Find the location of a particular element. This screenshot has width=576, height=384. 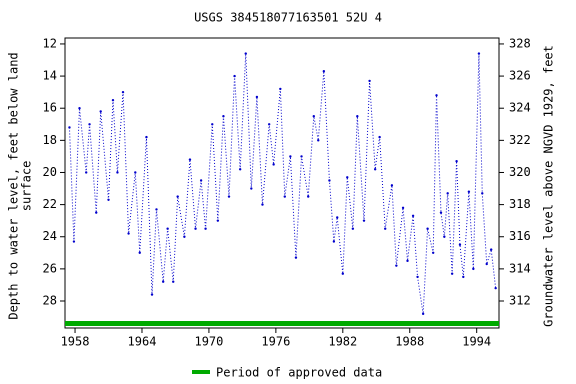

y-tick-label: 18 is located at coordinates (50, 140).